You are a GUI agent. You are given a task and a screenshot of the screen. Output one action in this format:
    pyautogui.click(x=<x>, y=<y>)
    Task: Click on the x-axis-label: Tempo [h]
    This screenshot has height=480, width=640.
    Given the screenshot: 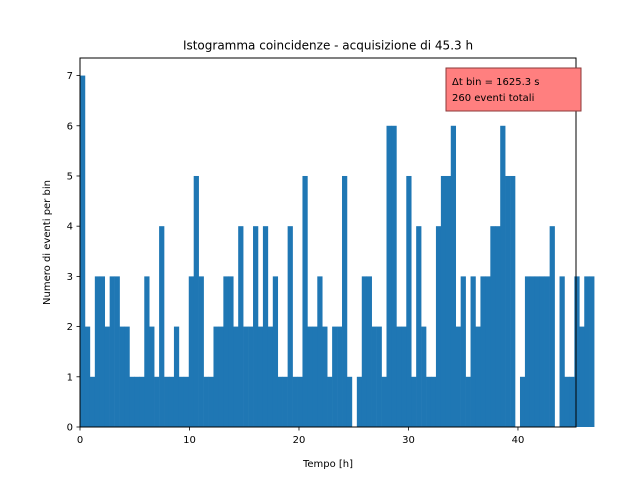 What is the action you would take?
    pyautogui.click(x=327, y=464)
    